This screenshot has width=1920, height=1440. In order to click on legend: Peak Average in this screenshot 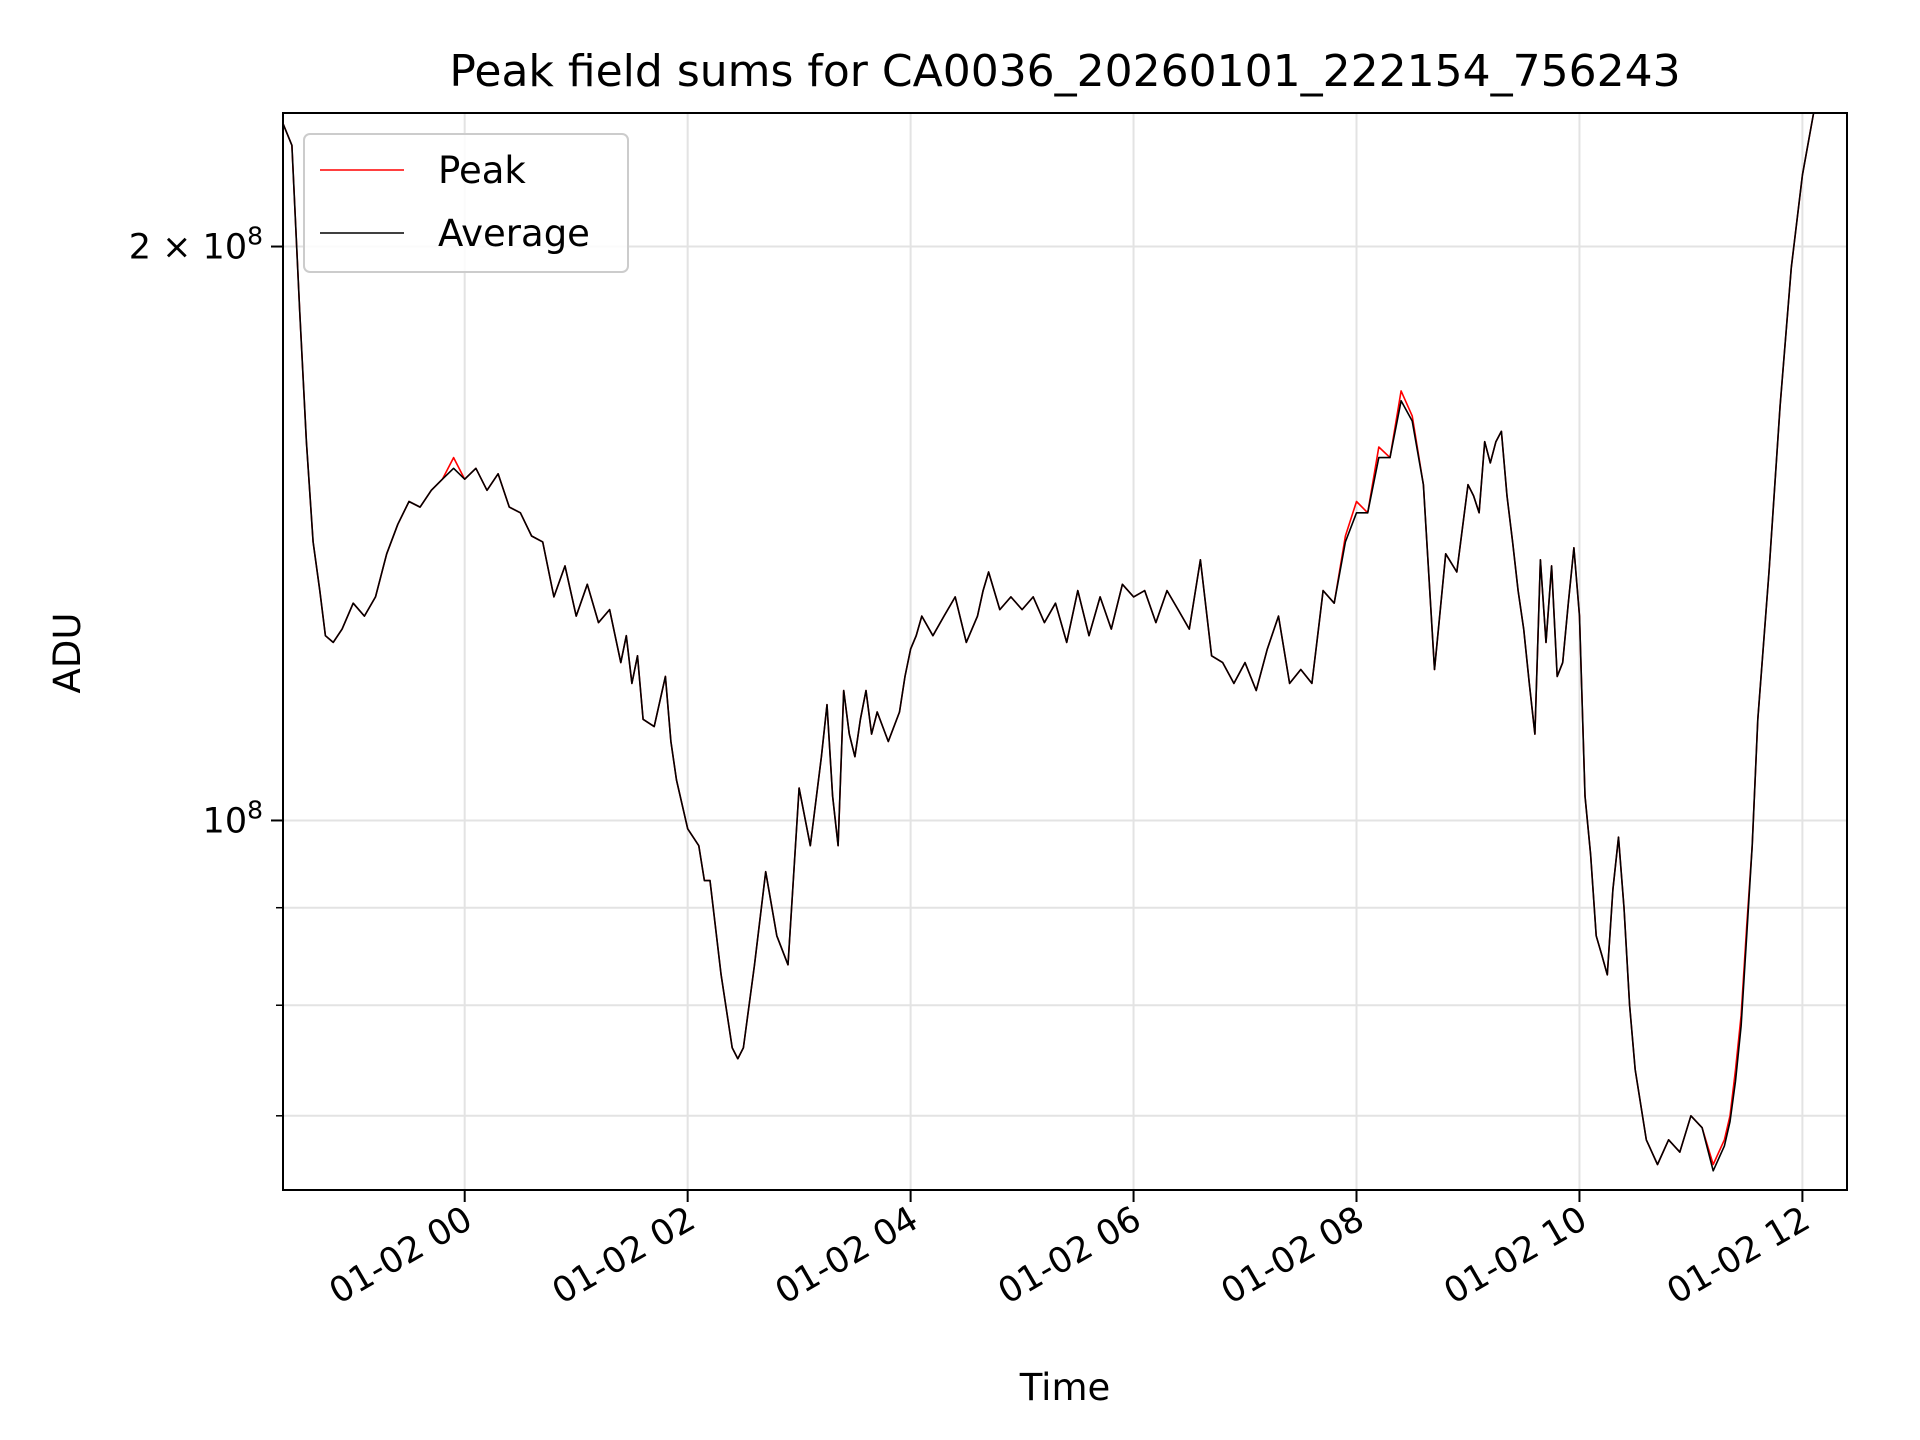, I will do `click(466, 203)`.